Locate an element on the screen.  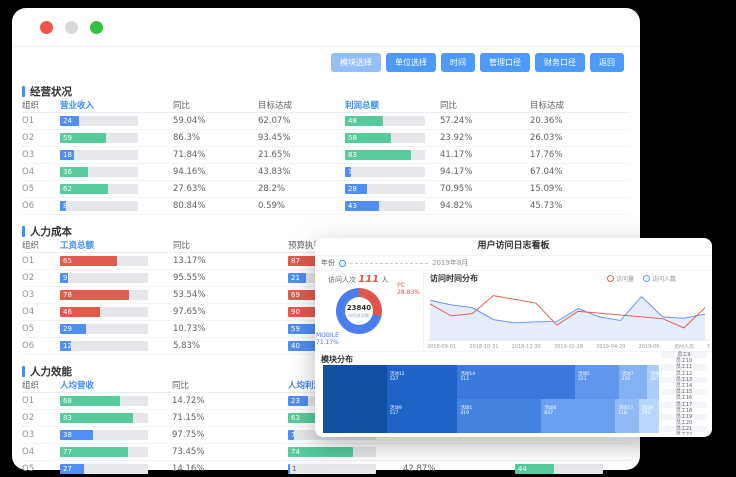
column-header-link: 工资总额 is located at coordinates (77, 245).